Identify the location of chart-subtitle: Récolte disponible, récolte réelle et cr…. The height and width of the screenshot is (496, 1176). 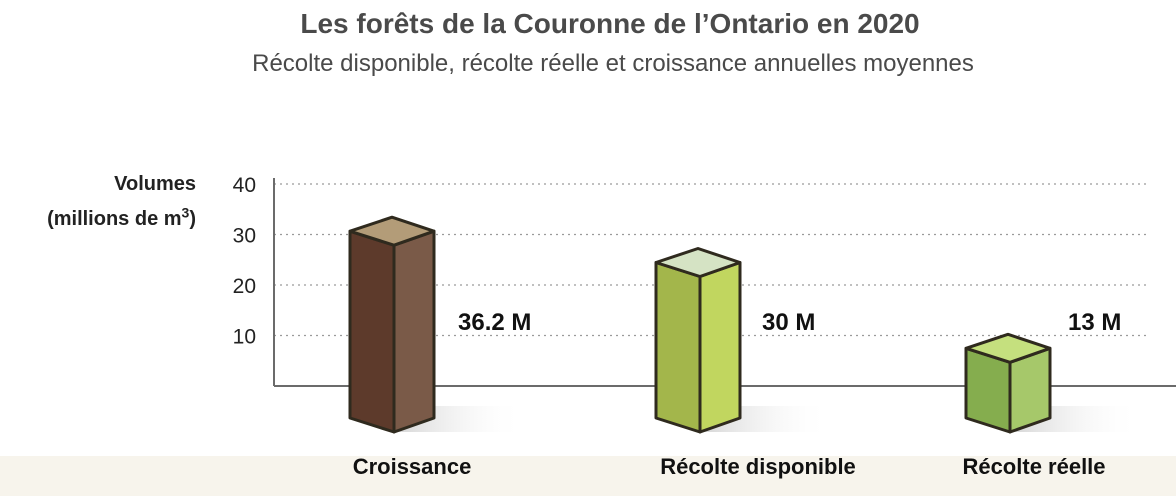
(613, 63).